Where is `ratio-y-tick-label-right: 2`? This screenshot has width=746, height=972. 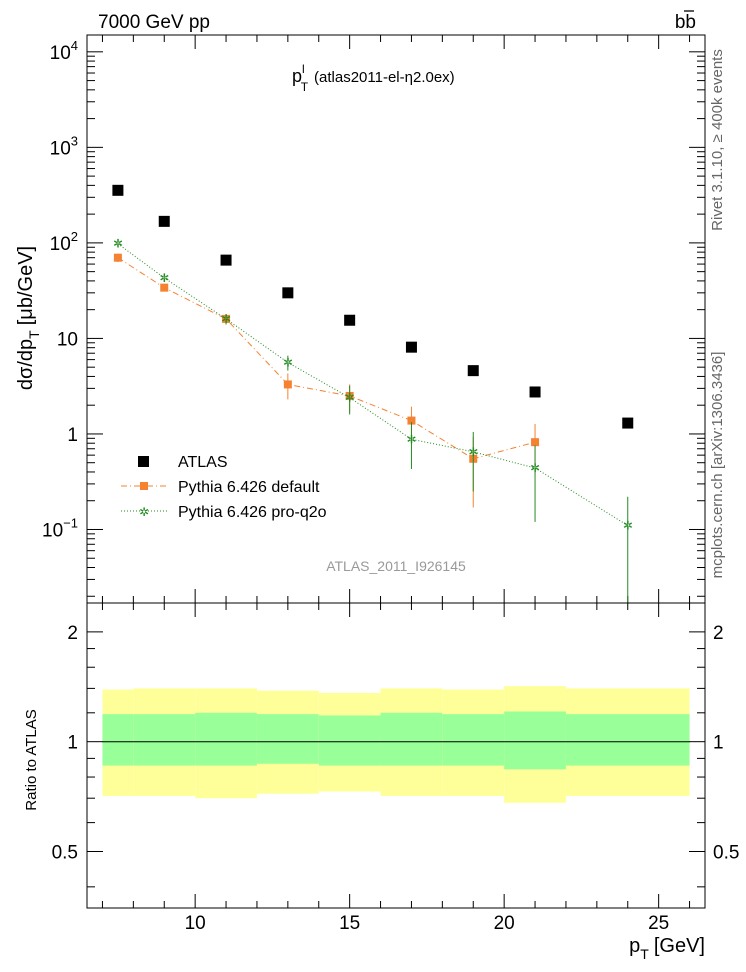
ratio-y-tick-label-right: 2 is located at coordinates (718, 633).